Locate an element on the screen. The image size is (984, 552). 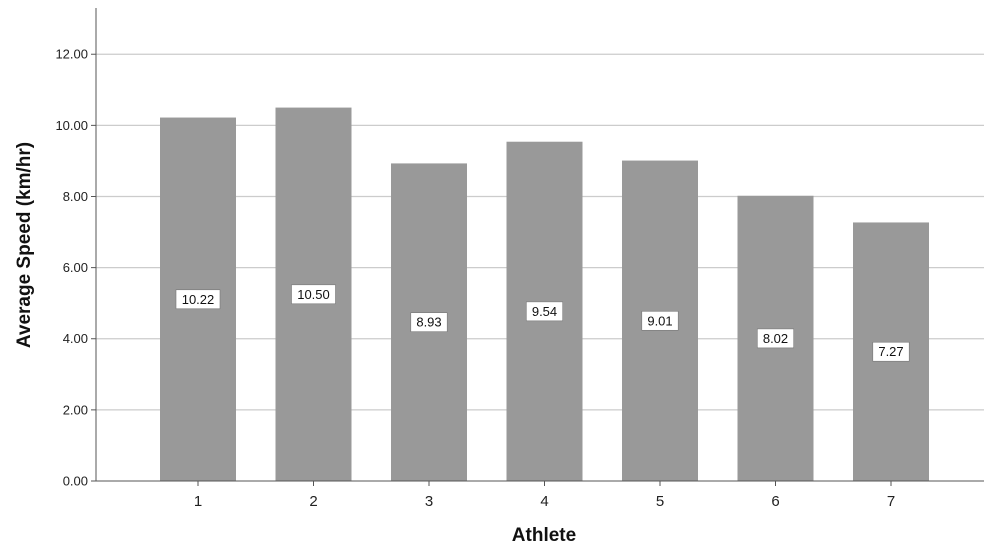
x-tick-label: 7 is located at coordinates (891, 501).